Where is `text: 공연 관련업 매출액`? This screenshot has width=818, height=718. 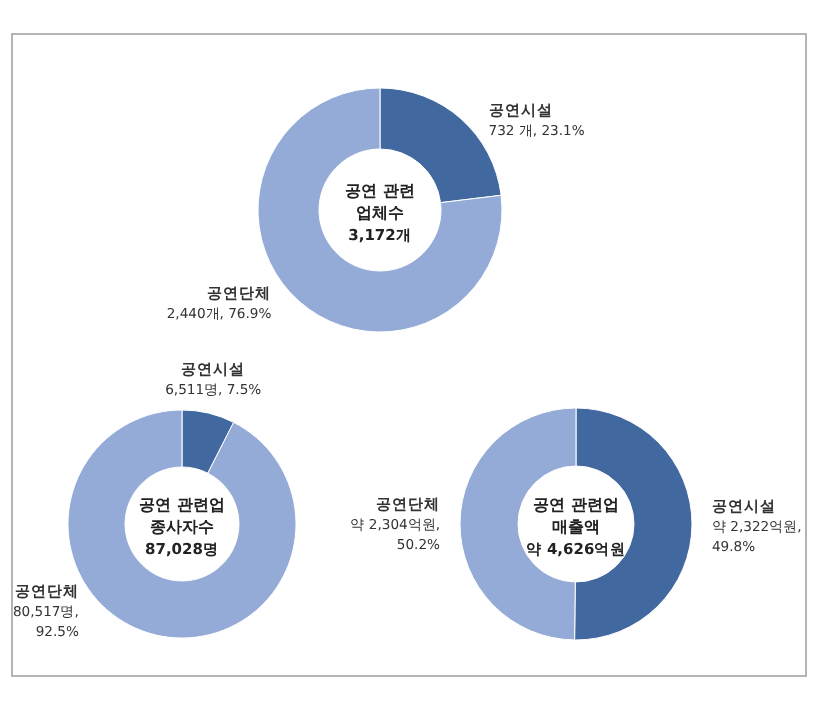 text: 공연 관련업 매출액 is located at coordinates (576, 516).